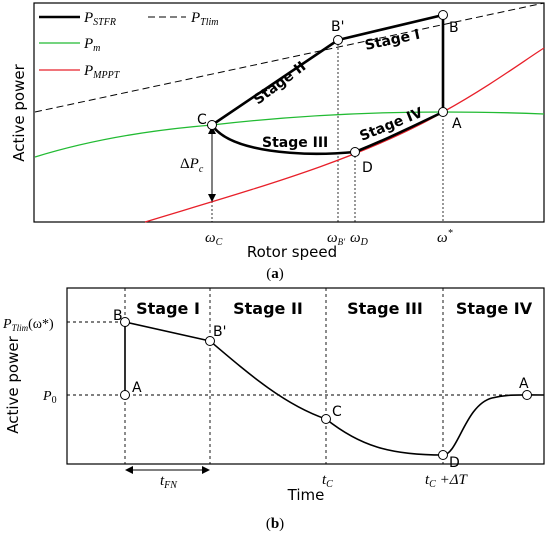 The image size is (550, 538). Describe the element at coordinates (445, 237) in the screenshot. I see `tick-wstar: ω*` at that location.